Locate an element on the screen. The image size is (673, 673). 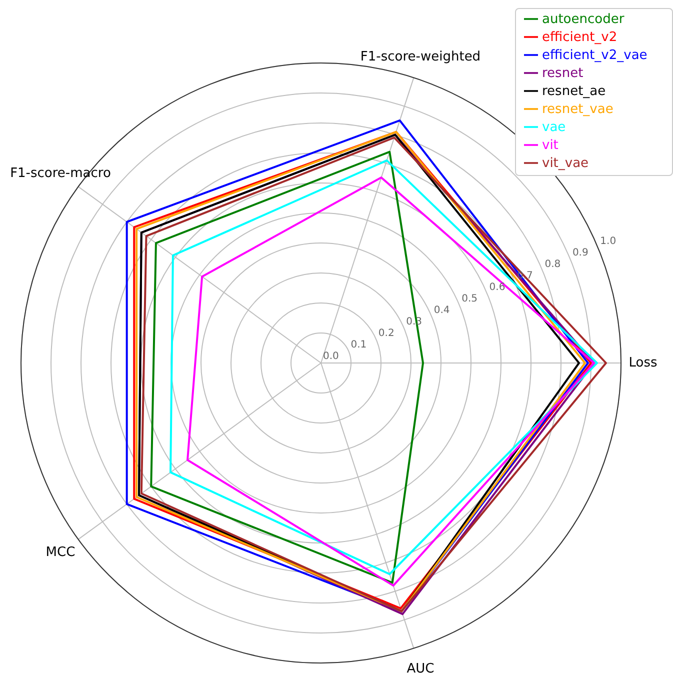
legend-label: efficient_v2_vae is located at coordinates (595, 55).